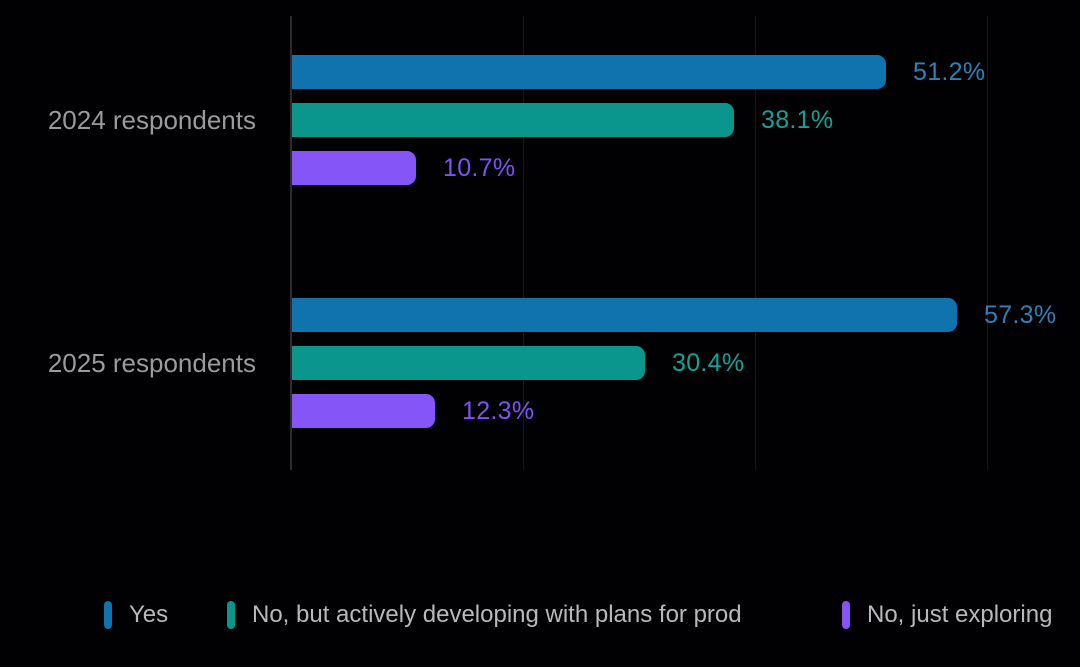 This screenshot has height=667, width=1080. I want to click on bar-2025-exploring, so click(363, 411).